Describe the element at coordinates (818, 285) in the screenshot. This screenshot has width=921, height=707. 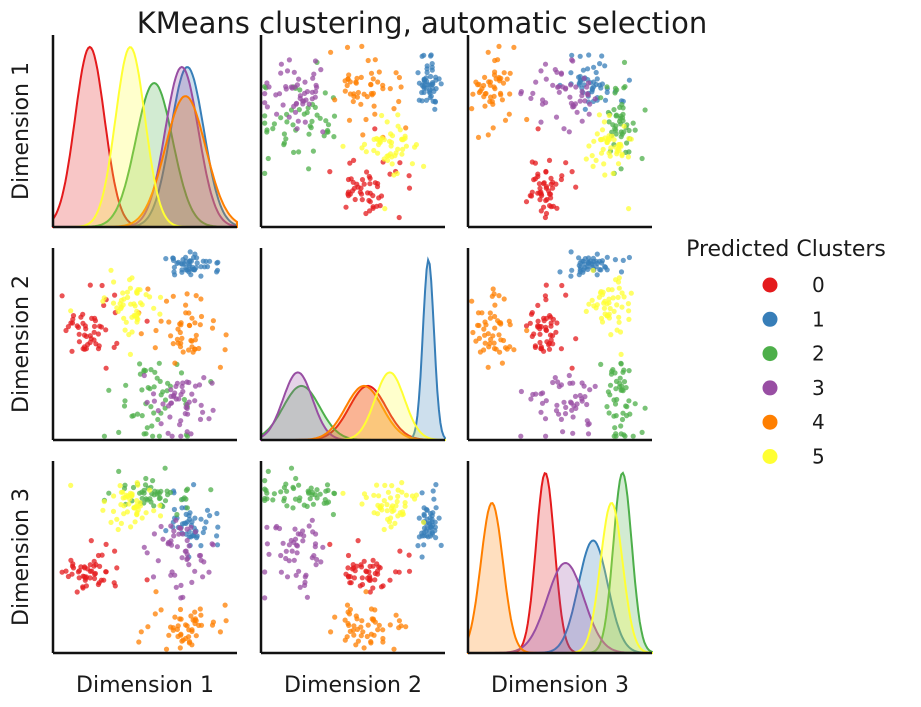
I see `legend-label-0: 0` at that location.